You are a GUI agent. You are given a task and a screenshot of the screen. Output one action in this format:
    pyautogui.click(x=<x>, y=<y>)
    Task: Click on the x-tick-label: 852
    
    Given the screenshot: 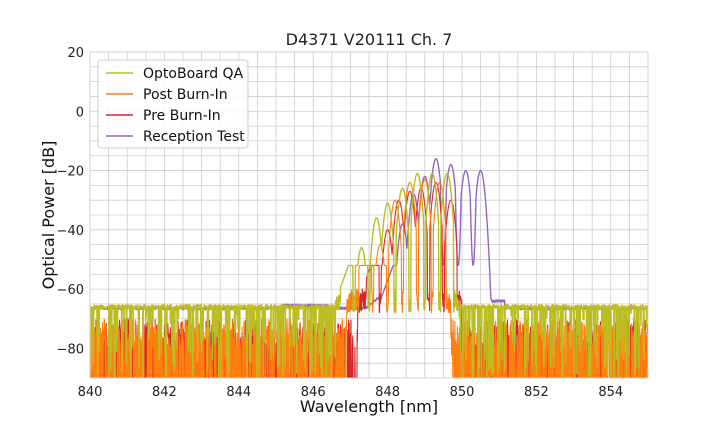 What is the action you would take?
    pyautogui.click(x=536, y=392)
    